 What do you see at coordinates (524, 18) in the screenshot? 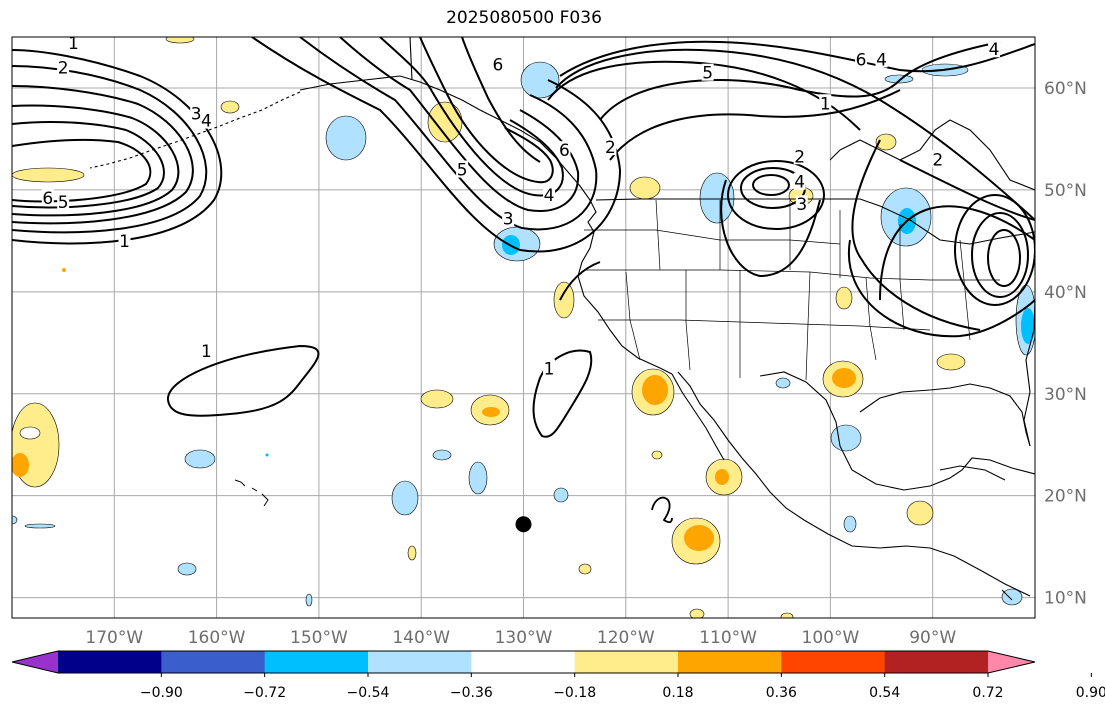
I see `chart-title: 2025080500 F036` at bounding box center [524, 18].